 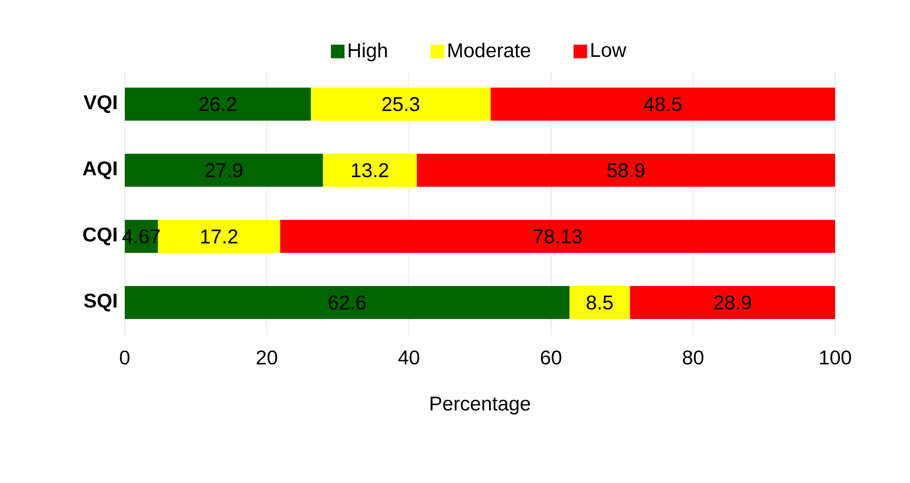 I want to click on x-tick-label: 80, so click(x=693, y=357).